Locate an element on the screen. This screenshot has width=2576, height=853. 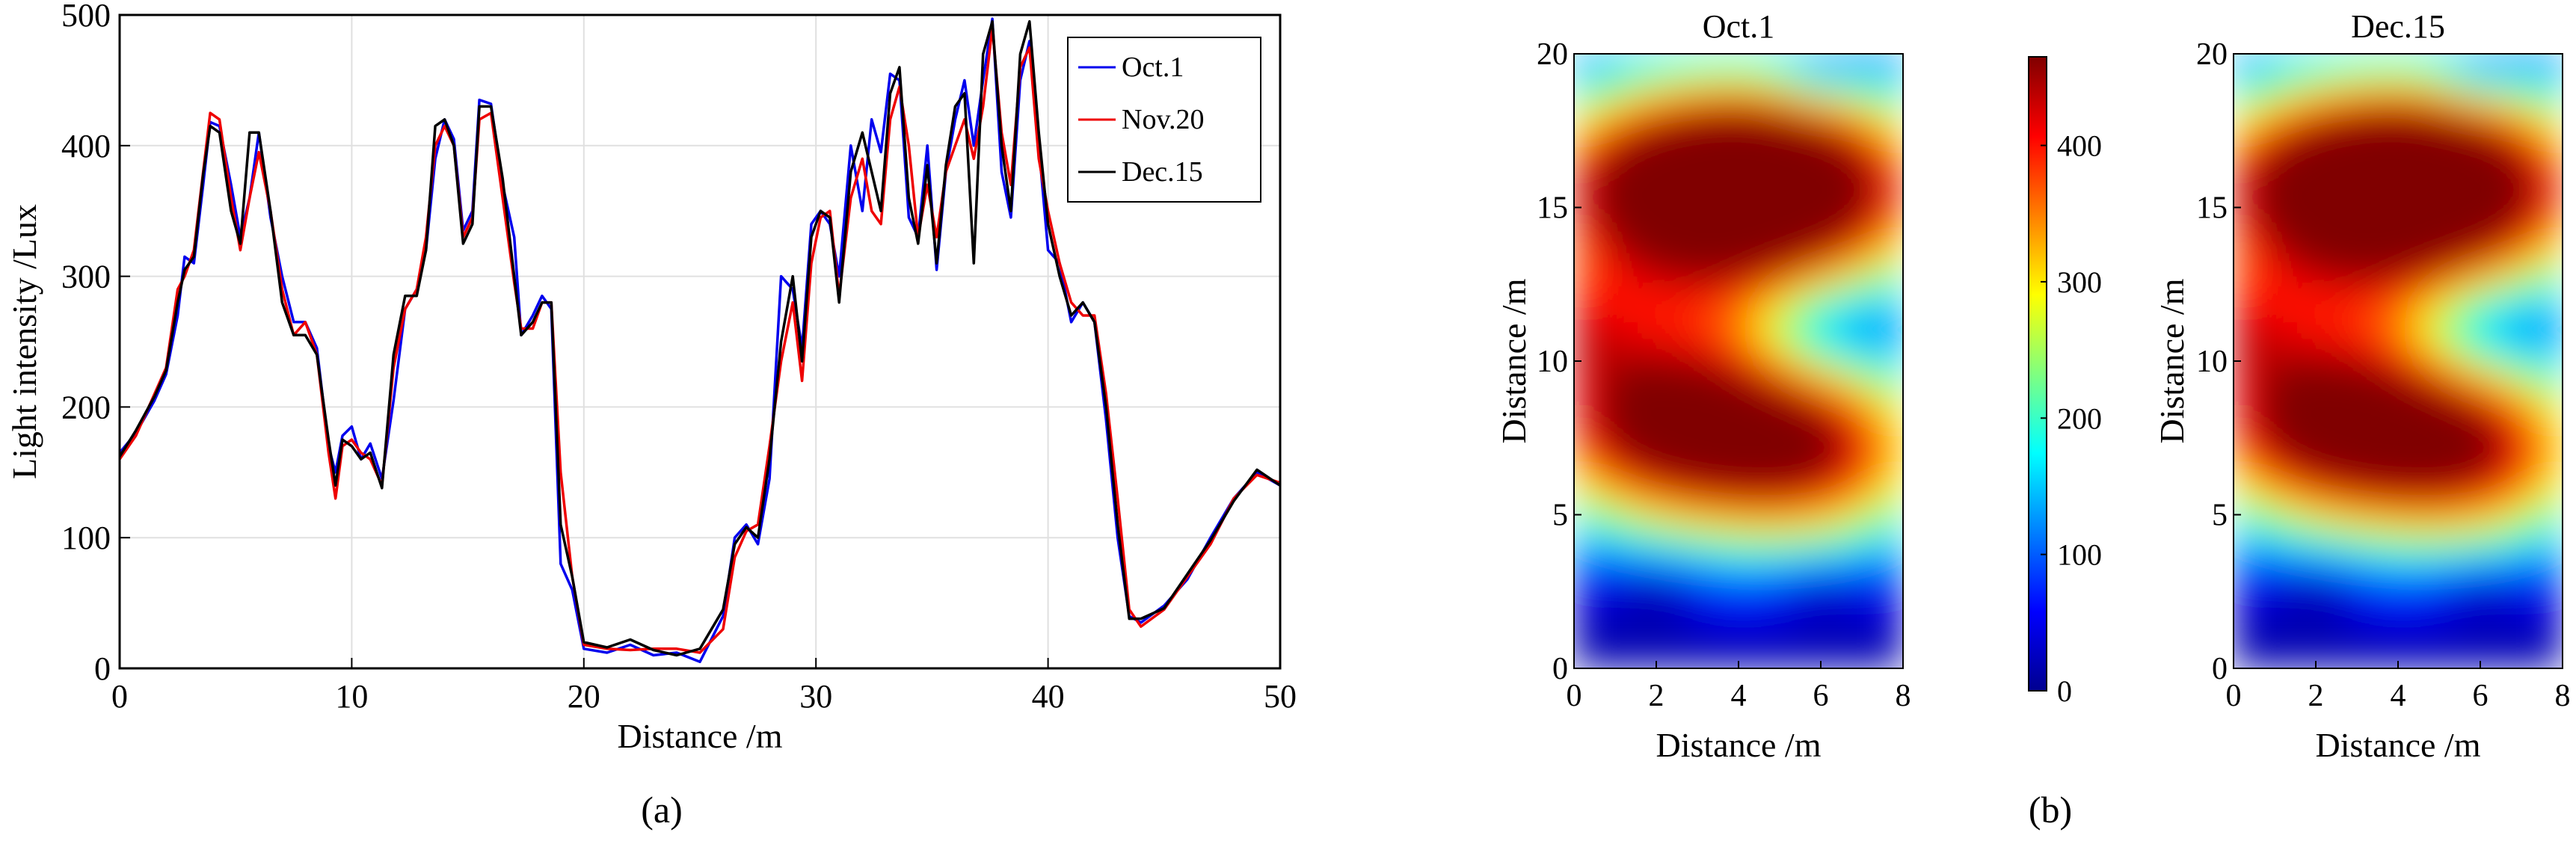
legend-label-oct1: Oct.1 is located at coordinates (1153, 67).